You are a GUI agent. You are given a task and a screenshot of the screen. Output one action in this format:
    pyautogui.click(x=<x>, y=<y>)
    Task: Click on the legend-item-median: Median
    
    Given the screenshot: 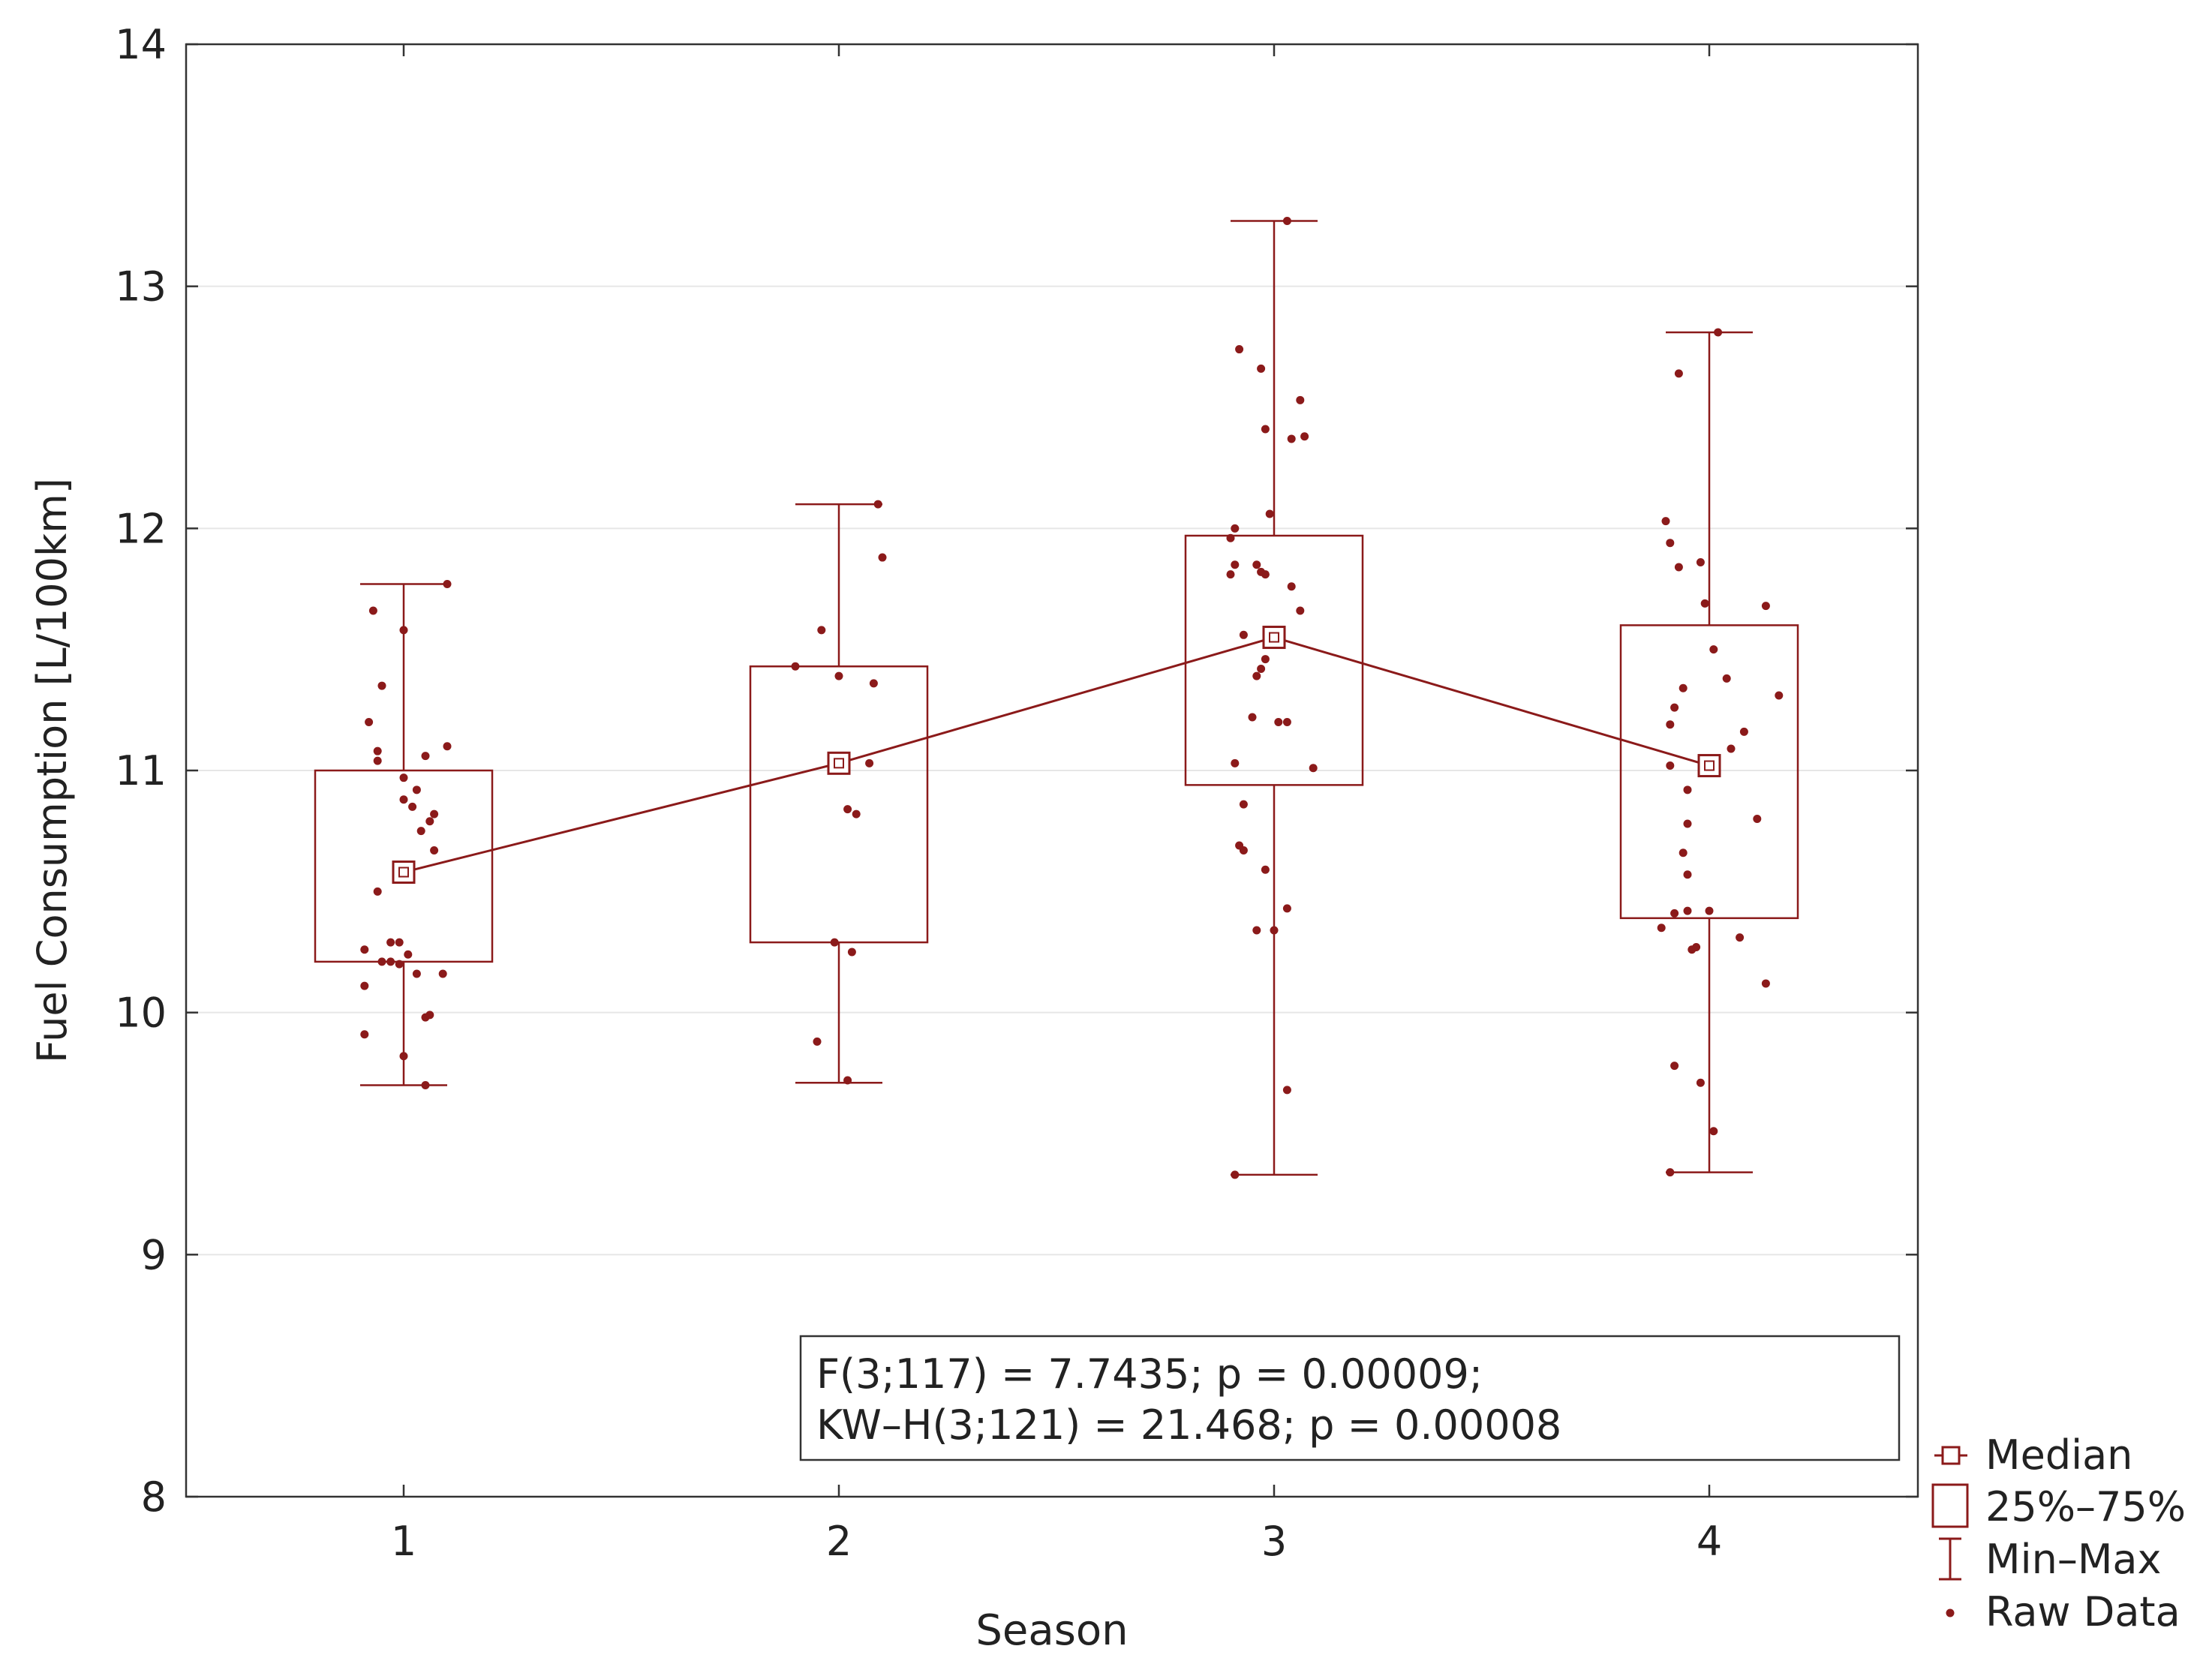 What is the action you would take?
    pyautogui.click(x=2033, y=1455)
    